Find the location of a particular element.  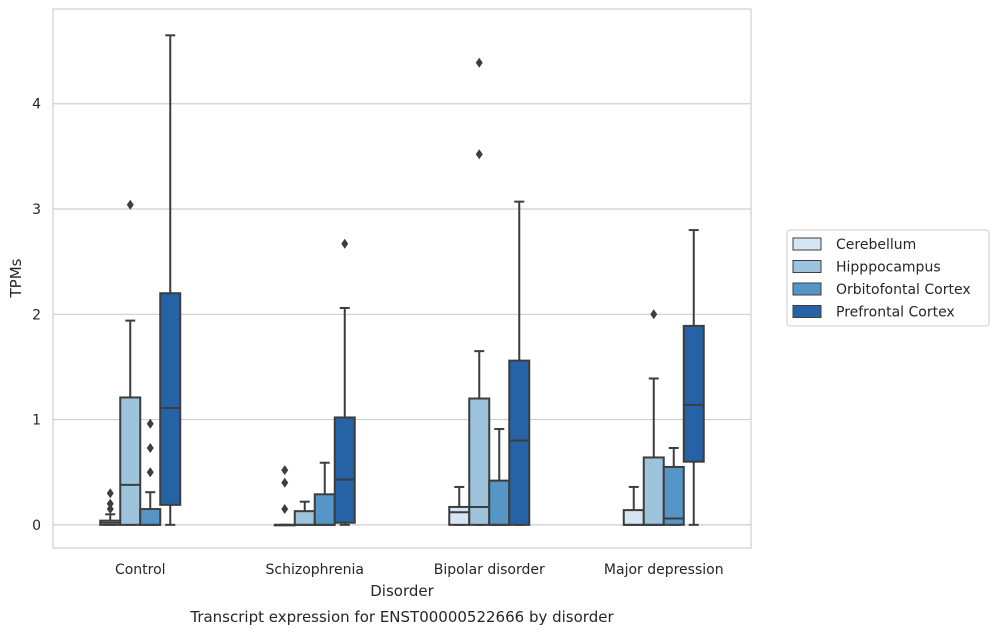

y-tick-label: 0 is located at coordinates (36, 526).